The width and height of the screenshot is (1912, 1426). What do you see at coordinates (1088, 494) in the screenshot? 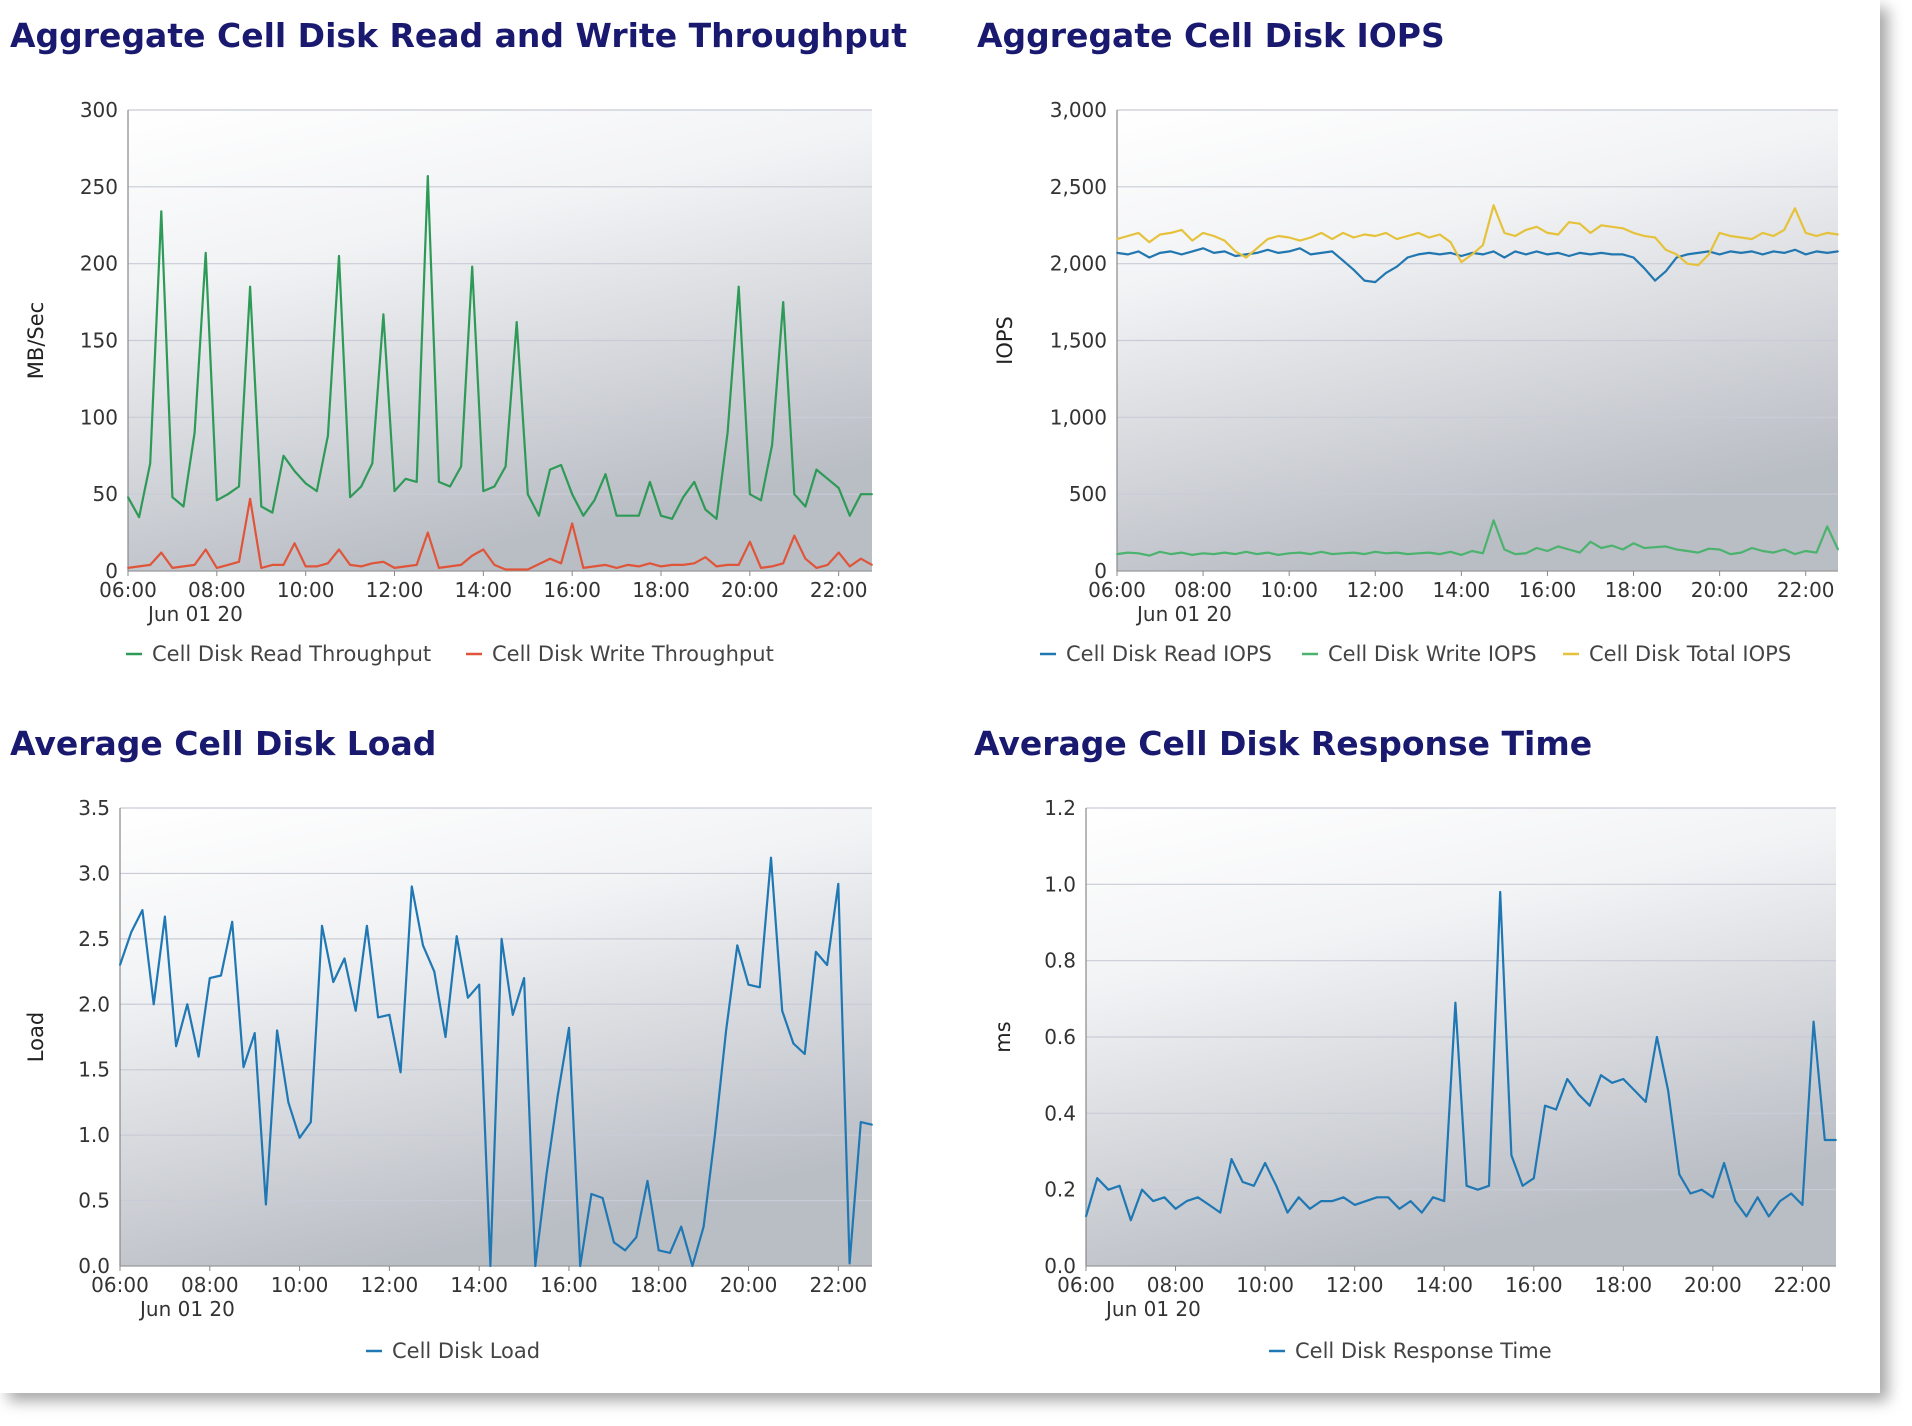
I see `y-tick-label: 500` at bounding box center [1088, 494].